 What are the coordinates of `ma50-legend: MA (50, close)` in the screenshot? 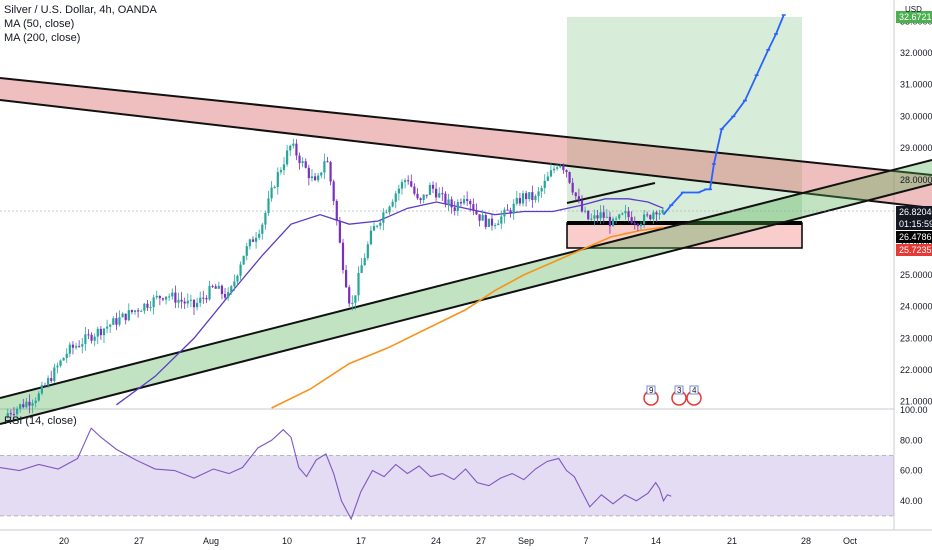 It's located at (39, 24).